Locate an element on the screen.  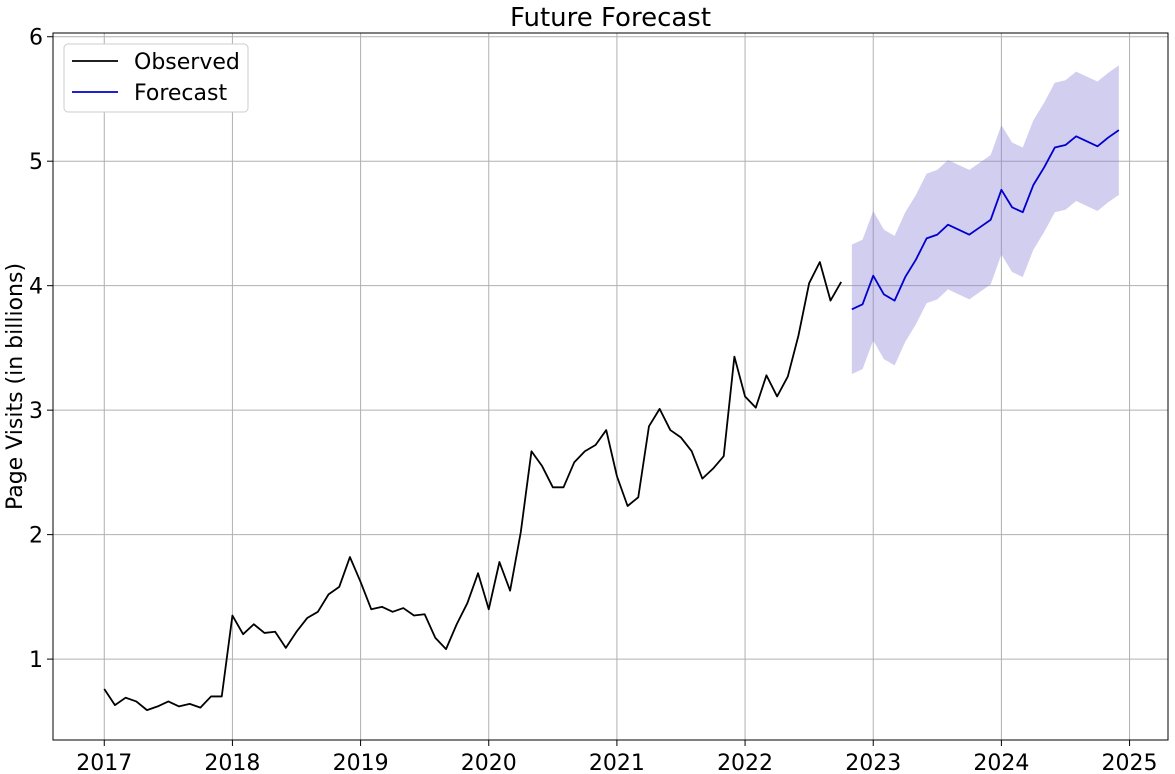
y-tick-label: 2 is located at coordinates (36, 536).